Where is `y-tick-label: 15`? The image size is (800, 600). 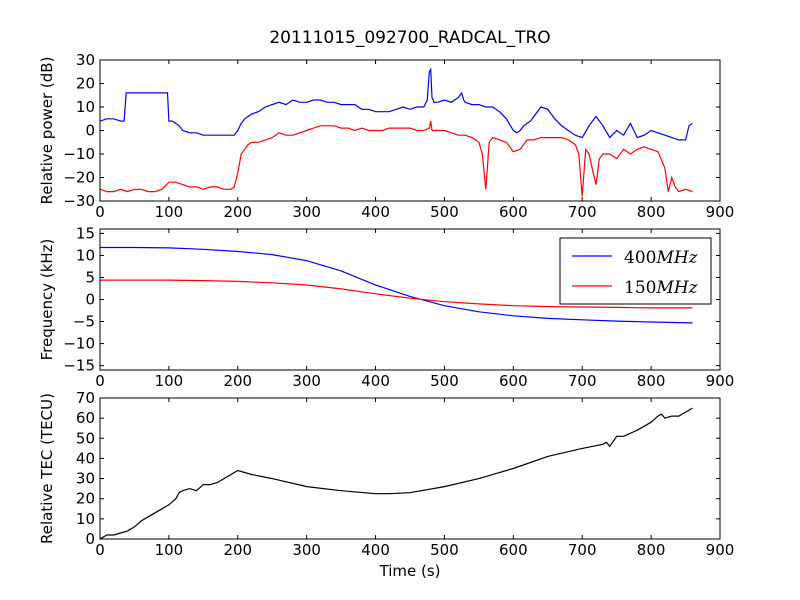
y-tick-label: 15 is located at coordinates (85, 233).